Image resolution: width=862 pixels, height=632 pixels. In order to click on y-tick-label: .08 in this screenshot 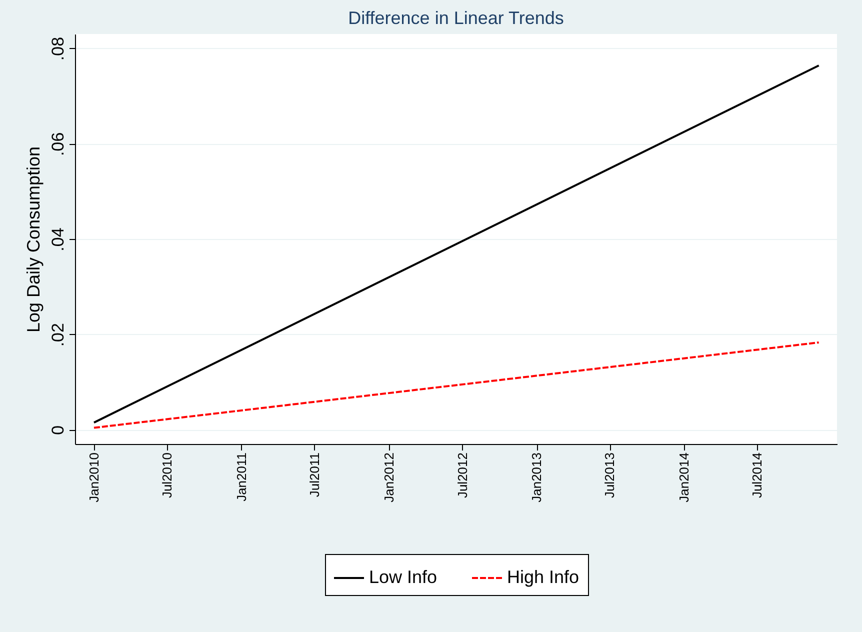, I will do `click(58, 48)`.